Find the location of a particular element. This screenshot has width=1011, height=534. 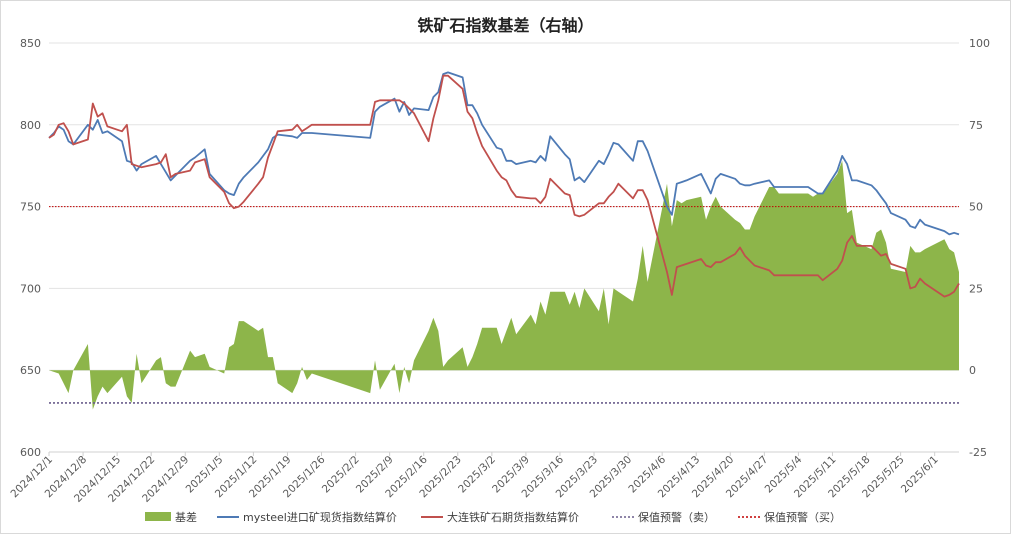

y-right-tick-label: 25 is located at coordinates (976, 288).